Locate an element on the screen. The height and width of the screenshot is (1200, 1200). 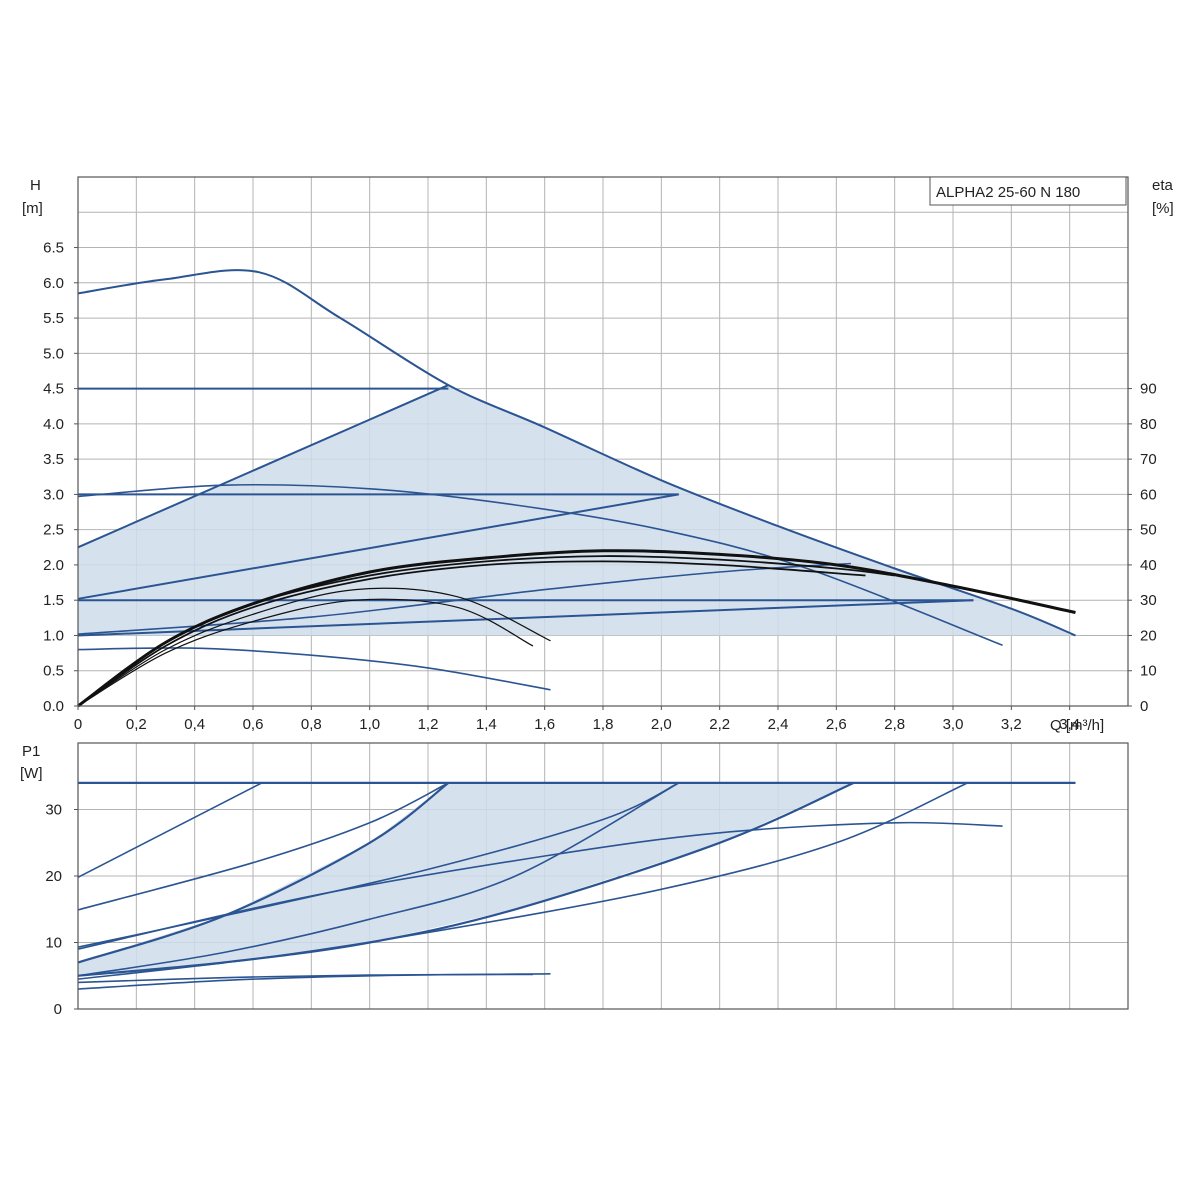
head-tick-label: 0.5 is located at coordinates (53, 671).